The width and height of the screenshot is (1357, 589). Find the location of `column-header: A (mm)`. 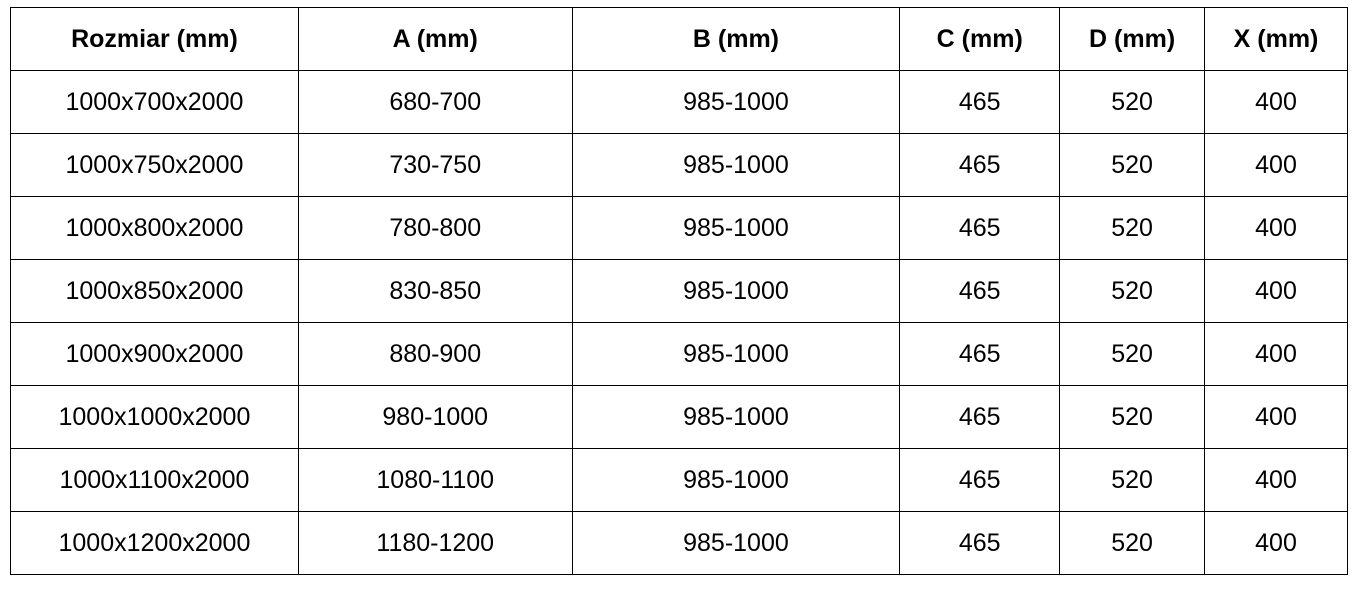

column-header: A (mm) is located at coordinates (435, 39).